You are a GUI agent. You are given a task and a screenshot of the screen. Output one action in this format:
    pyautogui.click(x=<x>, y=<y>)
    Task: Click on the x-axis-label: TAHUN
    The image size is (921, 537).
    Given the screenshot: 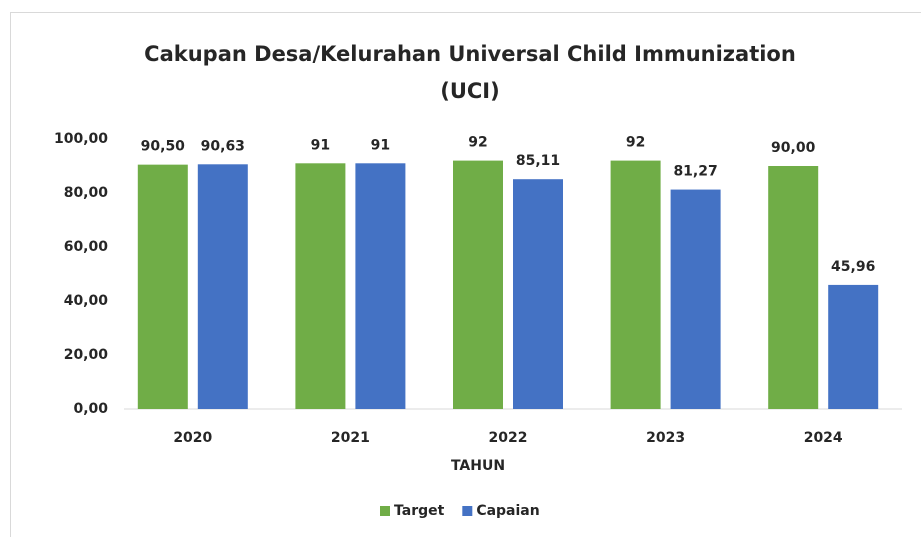 What is the action you would take?
    pyautogui.click(x=478, y=466)
    